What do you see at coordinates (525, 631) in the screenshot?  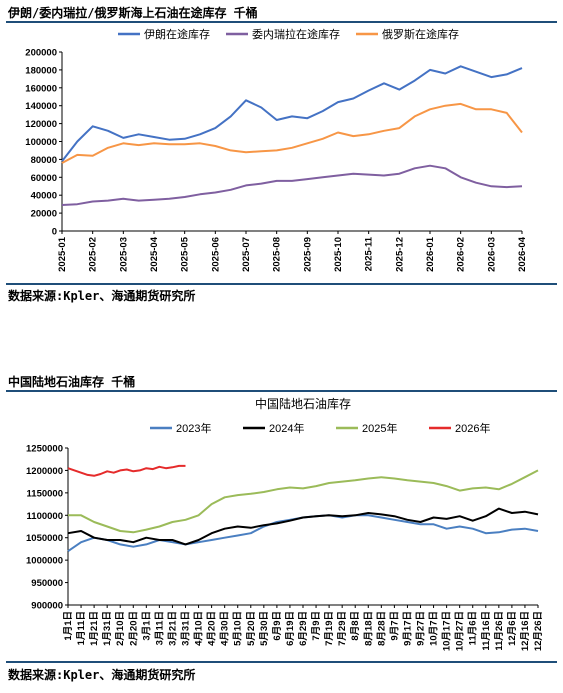 I see `chart2-xtick-label-35: 12月16日` at bounding box center [525, 631].